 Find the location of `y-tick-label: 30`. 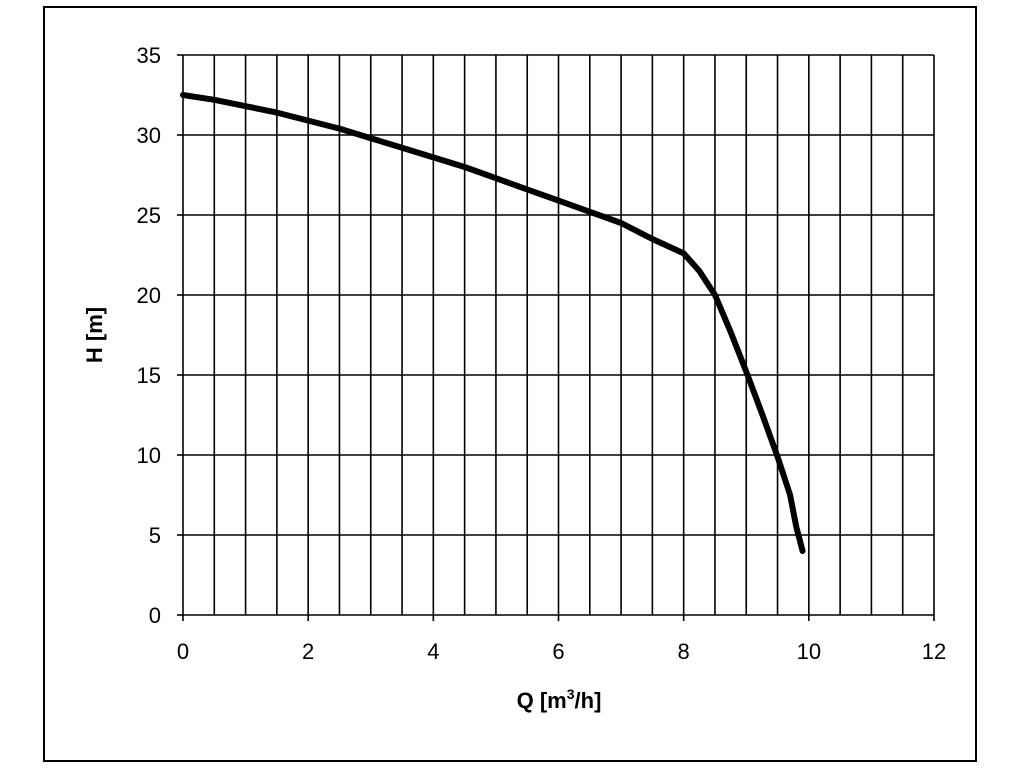

y-tick-label: 30 is located at coordinates (149, 135).